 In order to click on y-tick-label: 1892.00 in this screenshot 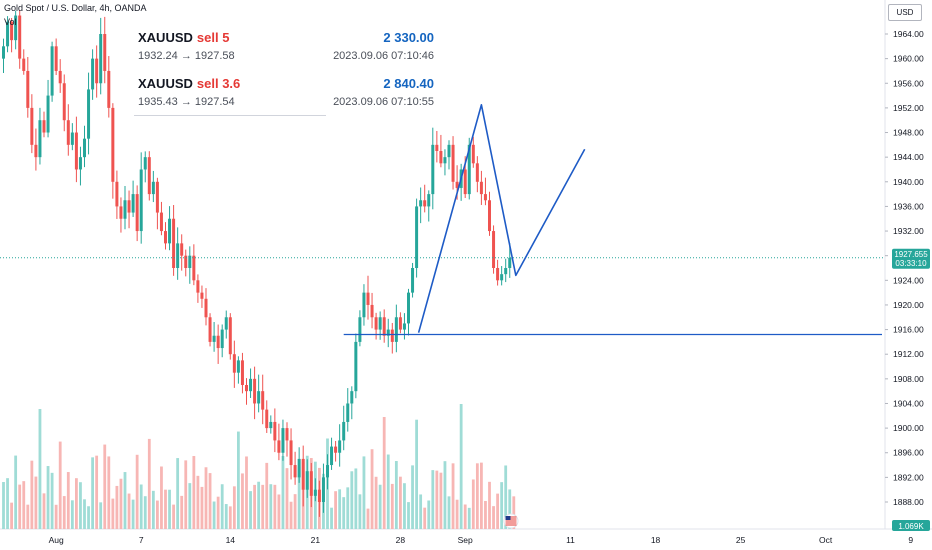, I will do `click(908, 477)`.